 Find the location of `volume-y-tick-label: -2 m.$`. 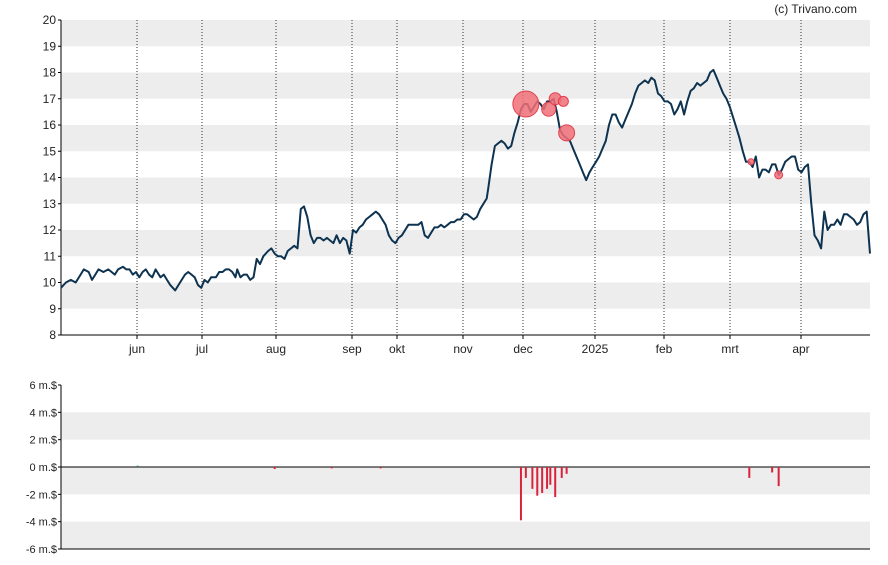

volume-y-tick-label: -2 m.$ is located at coordinates (41, 495).